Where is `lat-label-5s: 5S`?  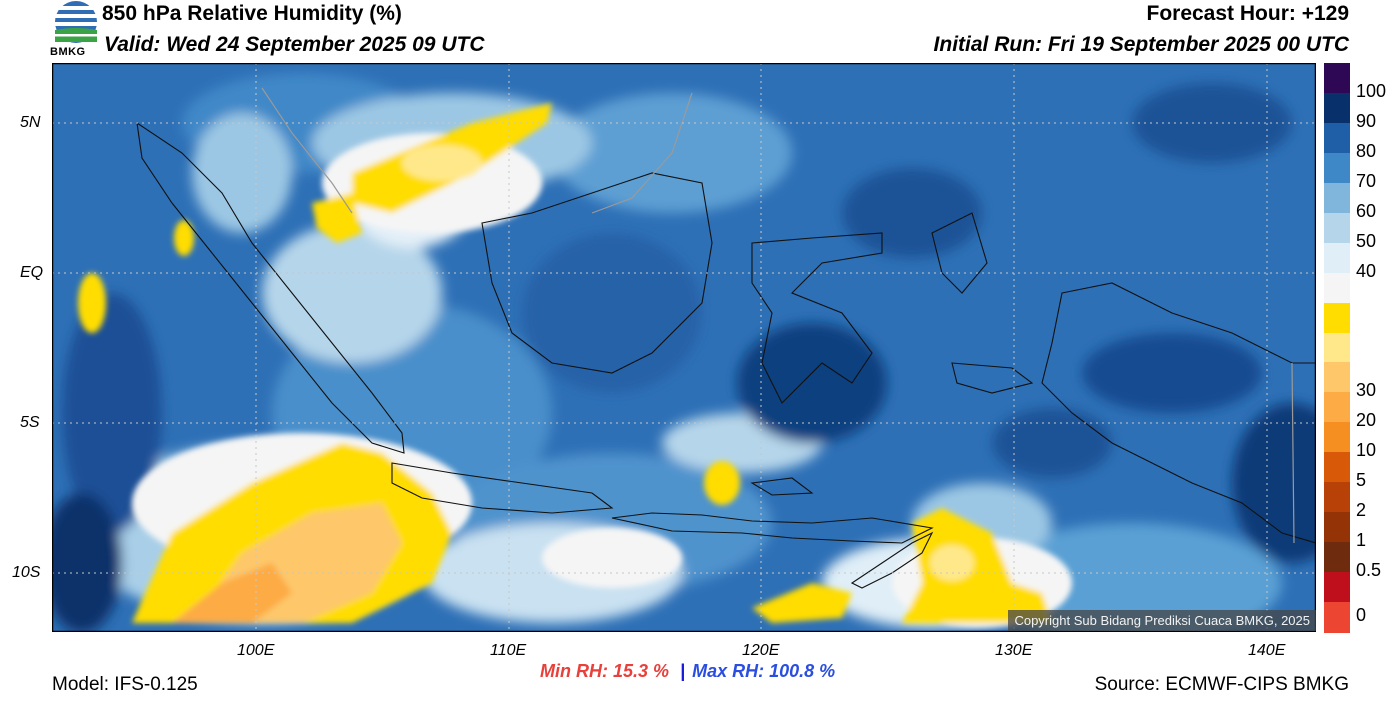
lat-label-5s: 5S is located at coordinates (30, 422).